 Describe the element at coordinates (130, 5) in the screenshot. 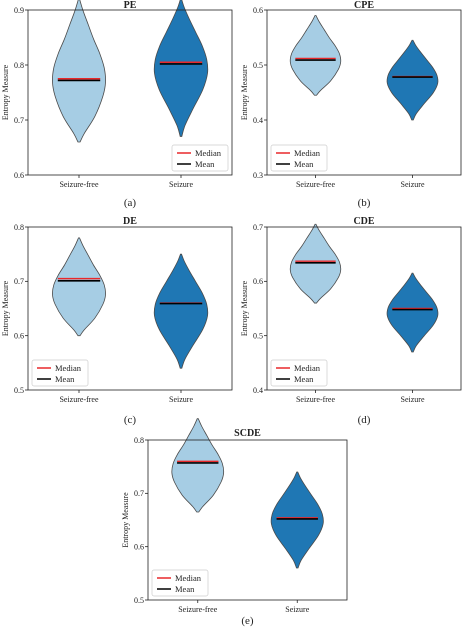

I see `panel-title: PE` at that location.